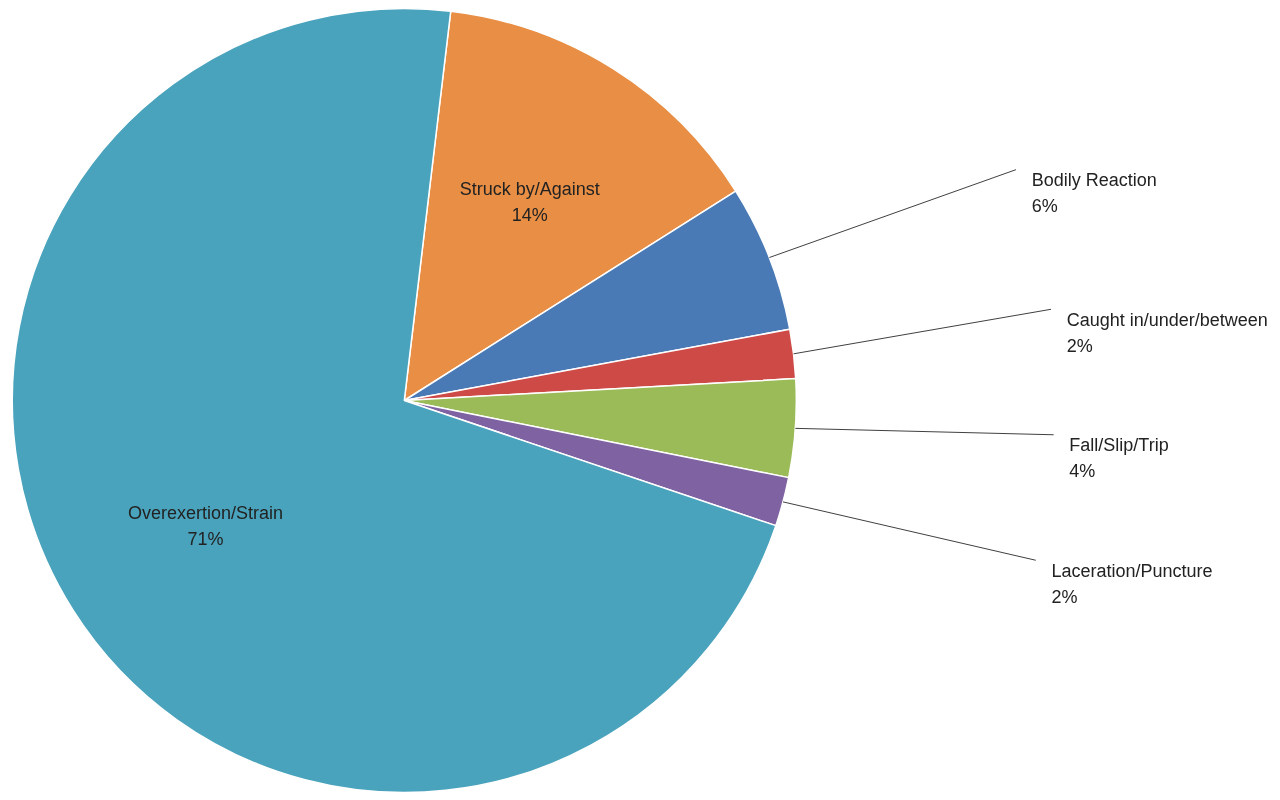 The height and width of the screenshot is (800, 1280). What do you see at coordinates (529, 214) in the screenshot?
I see `data-label: 14%` at bounding box center [529, 214].